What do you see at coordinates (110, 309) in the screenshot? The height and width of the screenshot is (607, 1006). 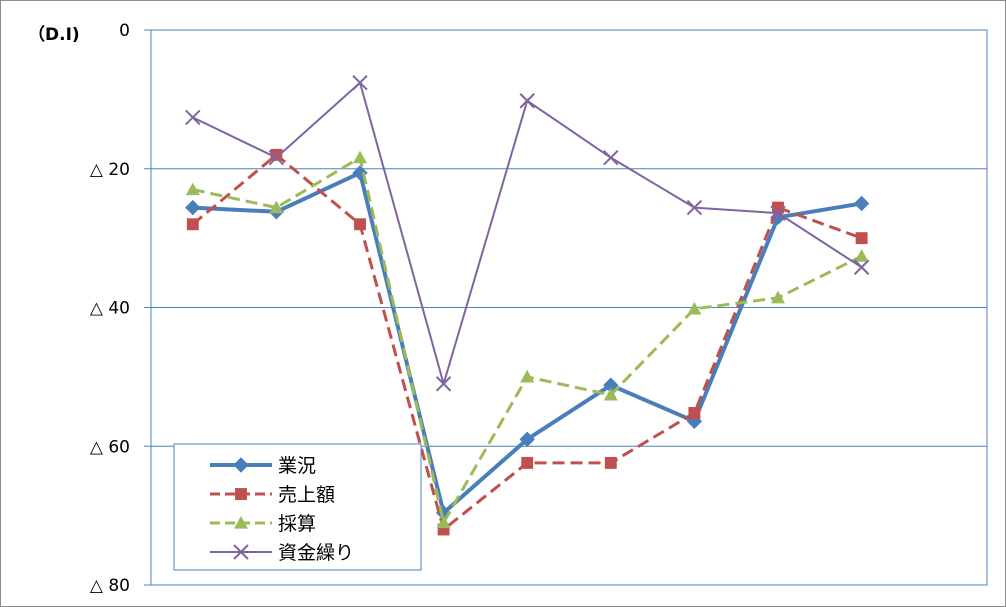 I see `y-tick-label: △ 40` at bounding box center [110, 309].